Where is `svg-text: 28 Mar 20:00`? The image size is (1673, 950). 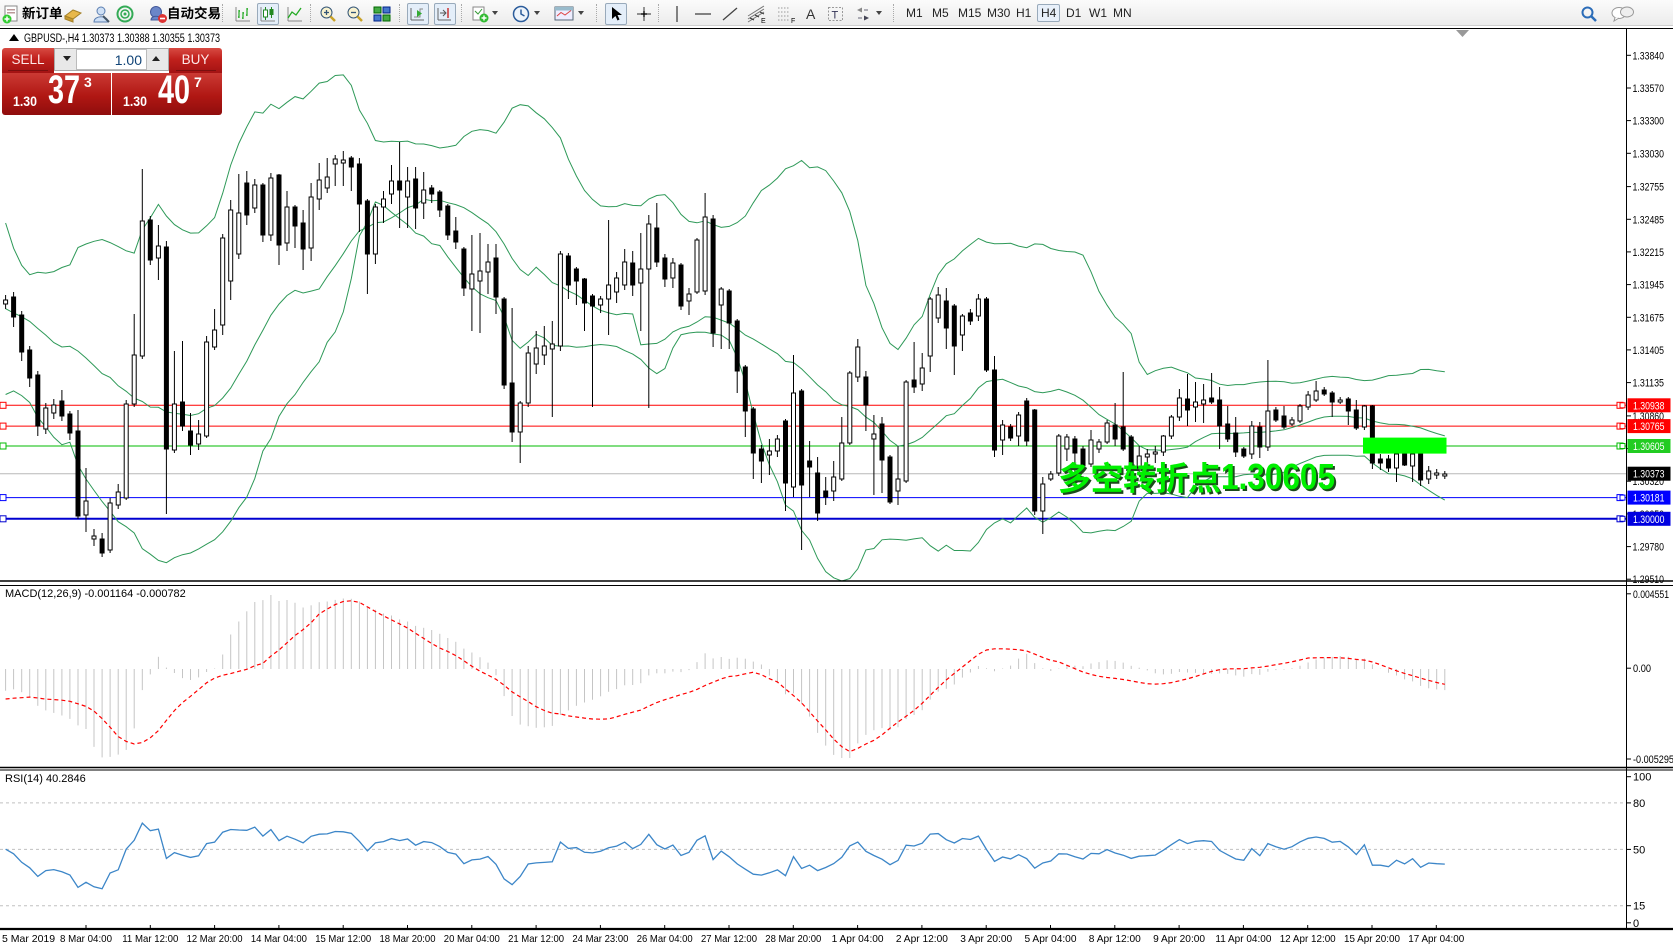
svg-text: 28 Mar 20:00 is located at coordinates (793, 939).